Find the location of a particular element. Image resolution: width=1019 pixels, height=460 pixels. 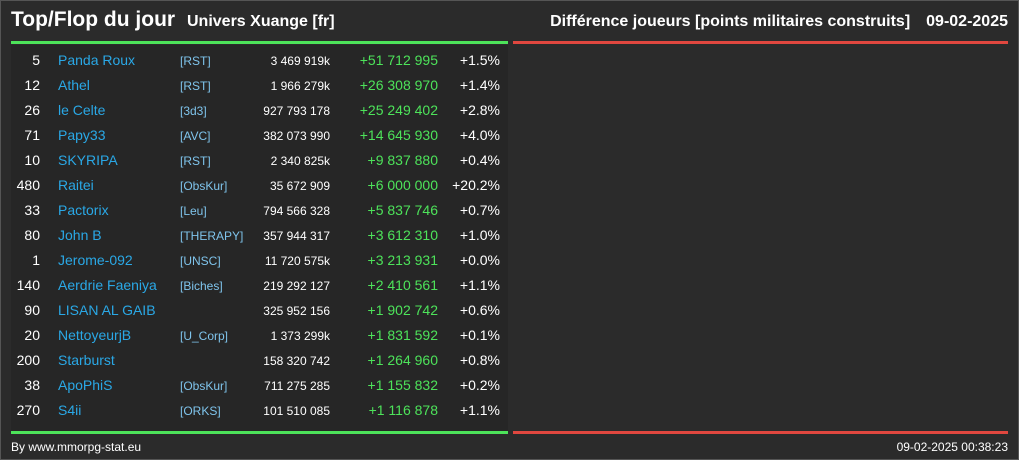

player-name-link: S4ii is located at coordinates (70, 410).